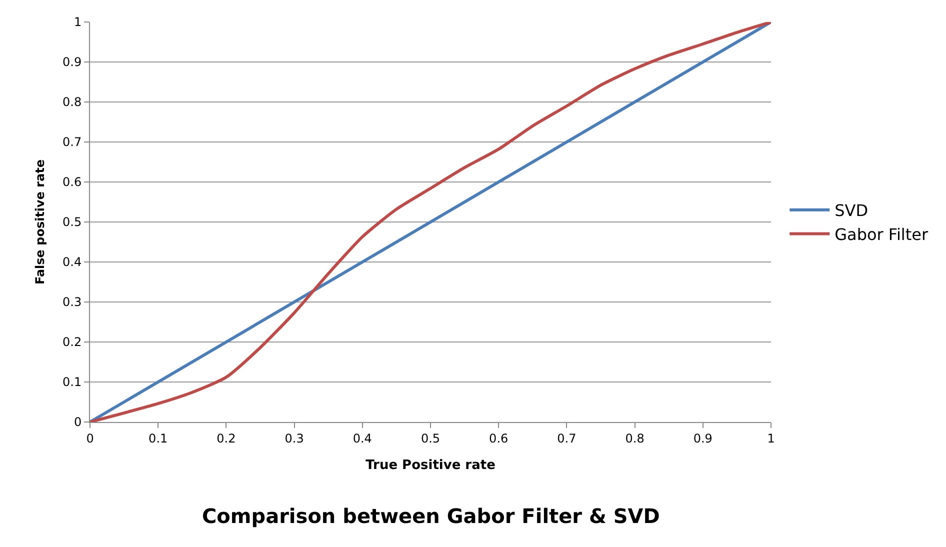 Image resolution: width=946 pixels, height=547 pixels. What do you see at coordinates (72, 142) in the screenshot?
I see `y-tick-label: 0.7` at bounding box center [72, 142].